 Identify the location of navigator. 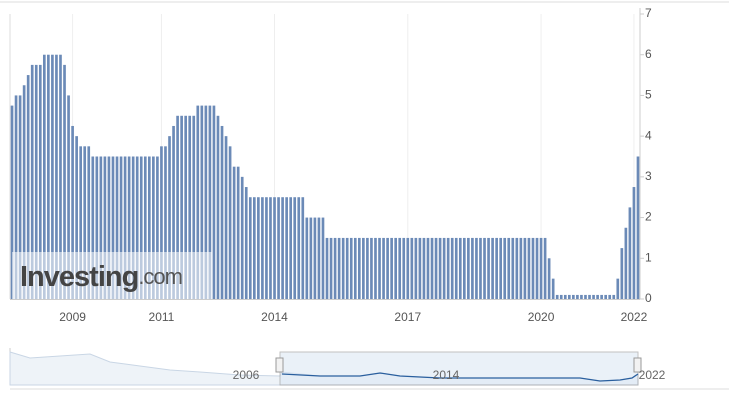
(369, 369).